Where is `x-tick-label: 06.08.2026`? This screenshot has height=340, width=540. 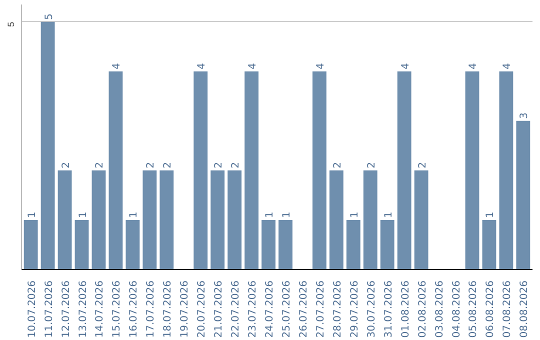 x-tick-label: 06.08.2026 is located at coordinates (490, 309).